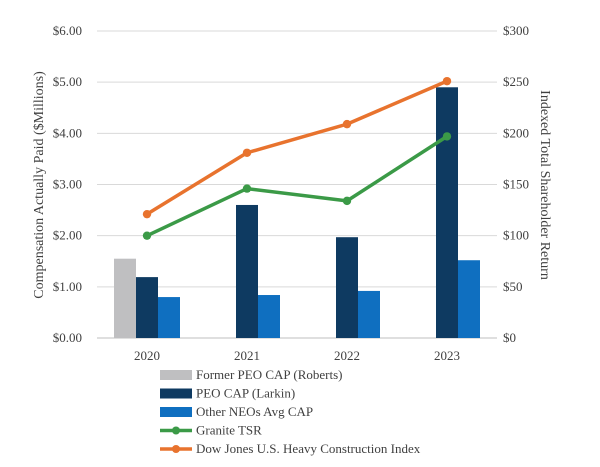 Image resolution: width=600 pixels, height=467 pixels. I want to click on y-tick-label: $3.00, so click(67, 184).